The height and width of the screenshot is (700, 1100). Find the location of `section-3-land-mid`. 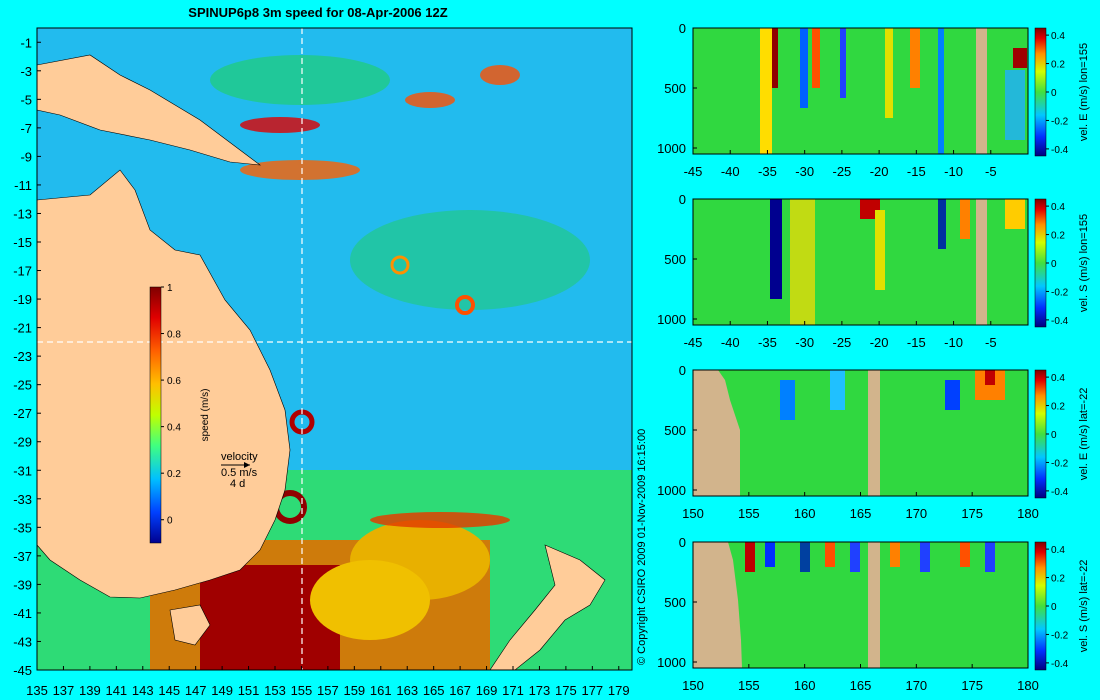

section-3-land-mid is located at coordinates (874, 433).